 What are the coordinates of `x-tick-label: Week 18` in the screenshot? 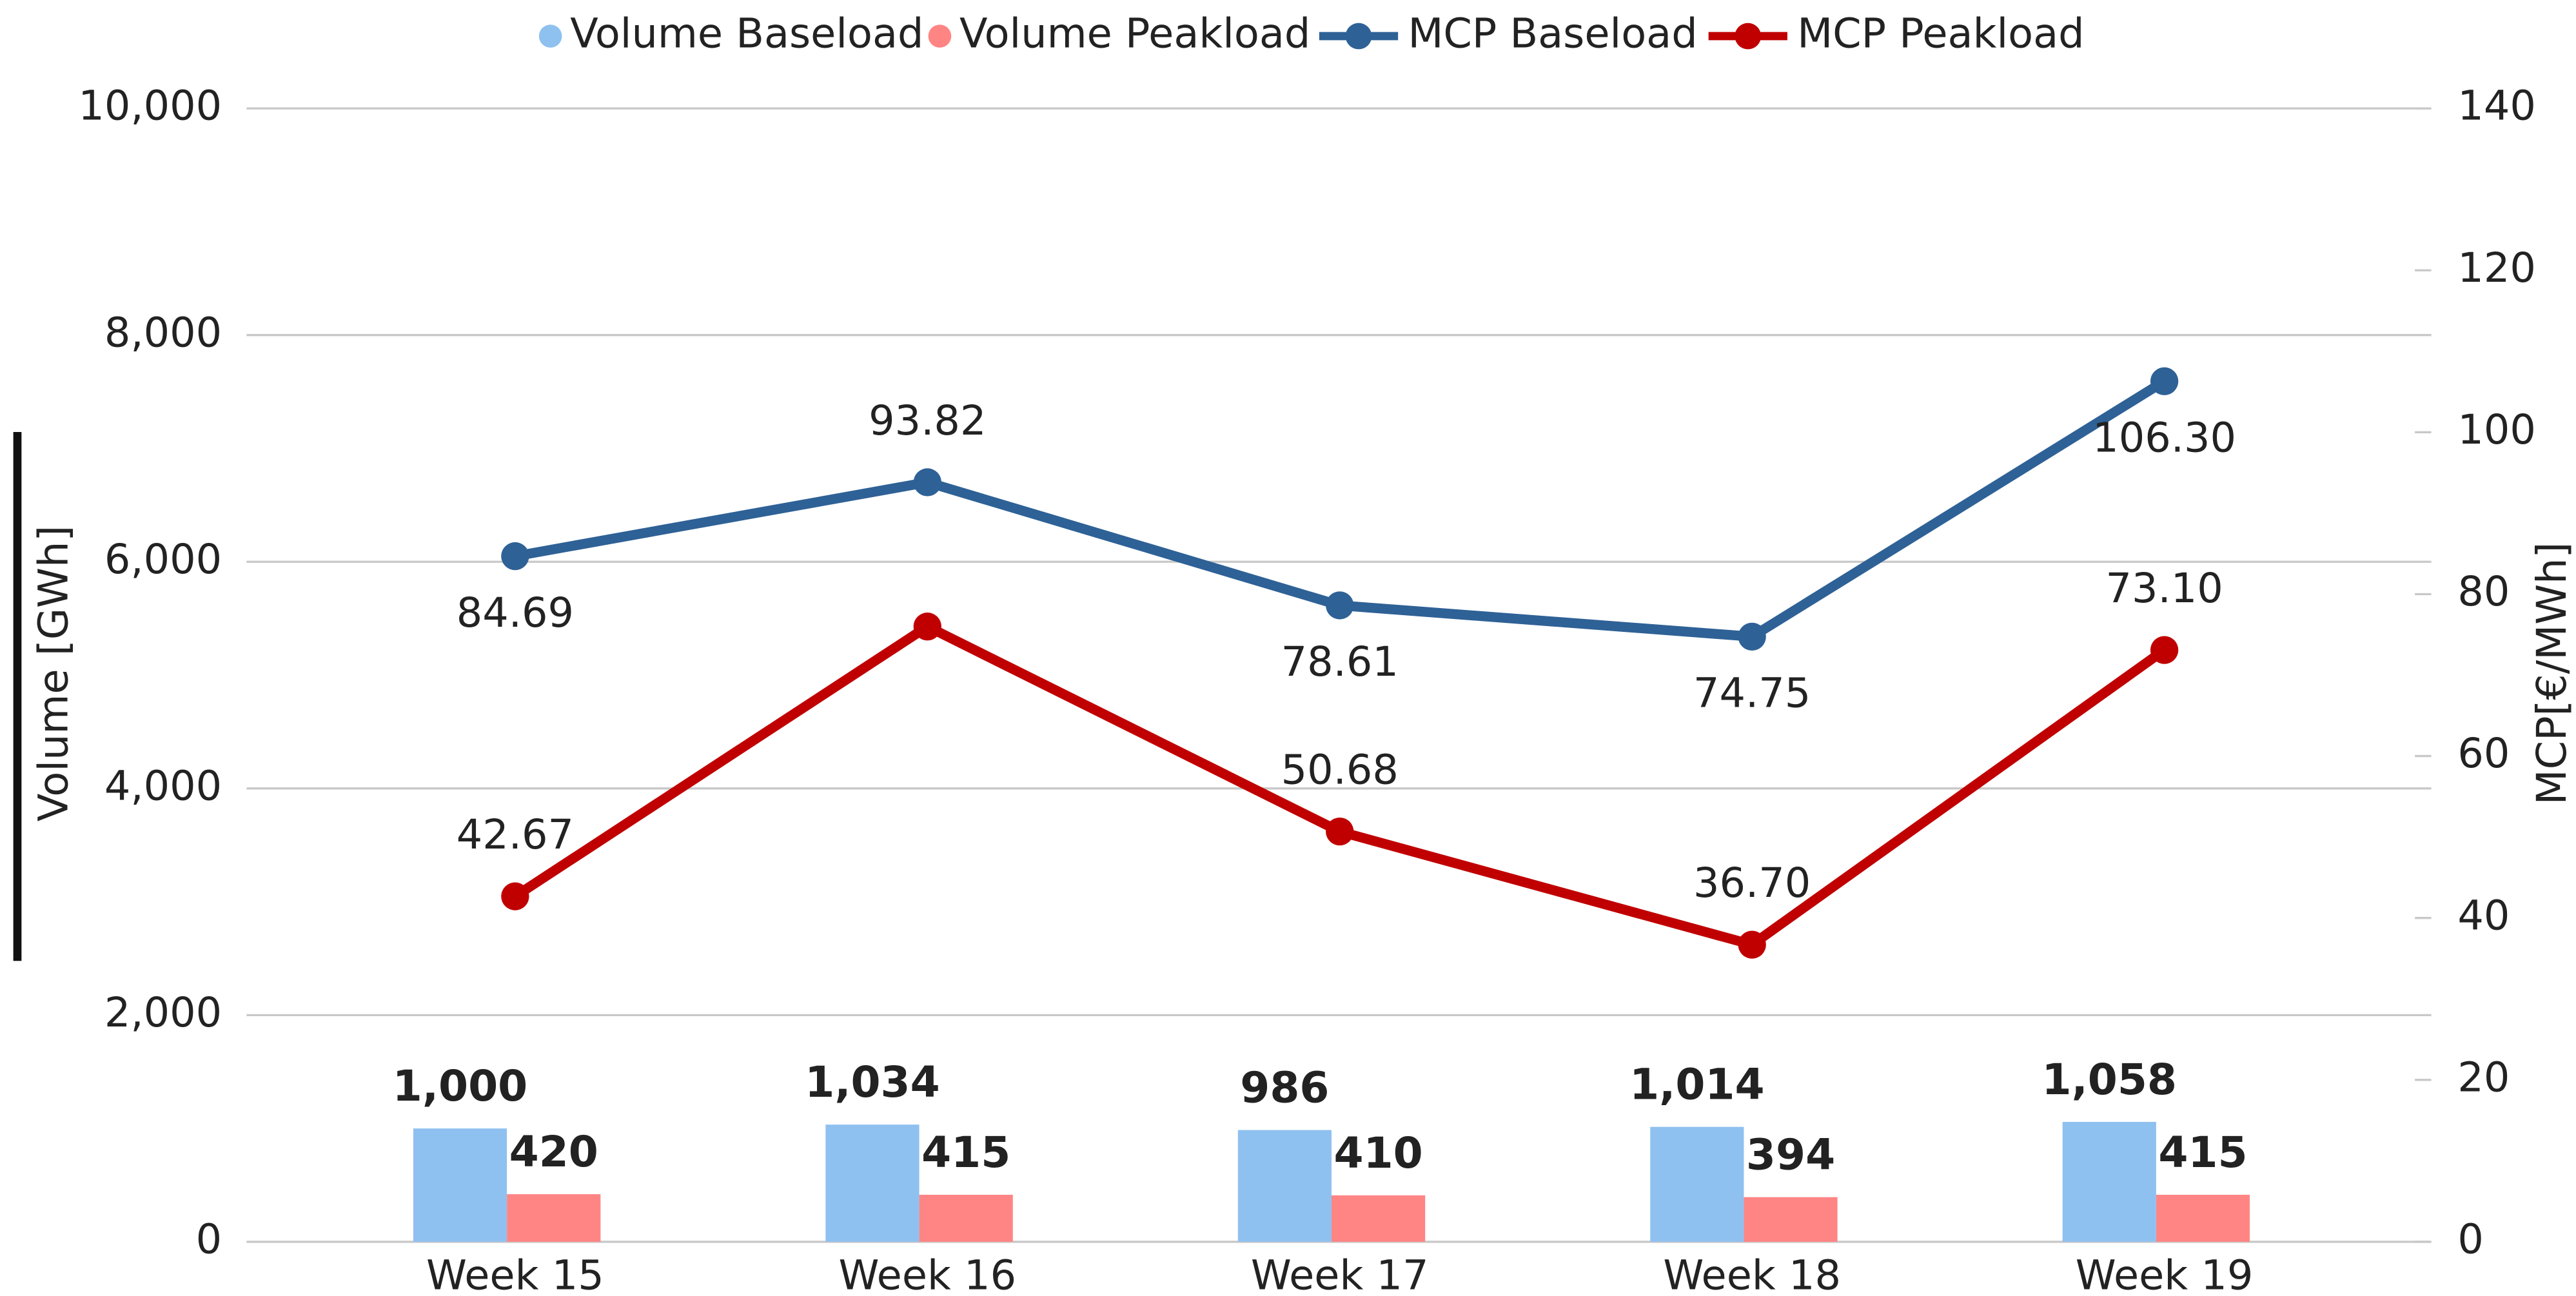 It's located at (1752, 1274).